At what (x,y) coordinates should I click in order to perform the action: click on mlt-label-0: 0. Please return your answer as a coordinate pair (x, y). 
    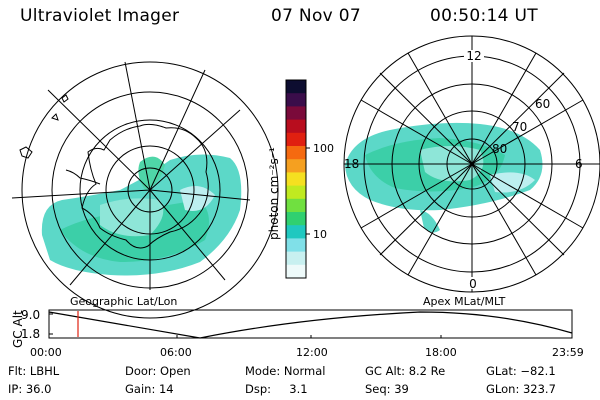
    Looking at the image, I should click on (473, 284).